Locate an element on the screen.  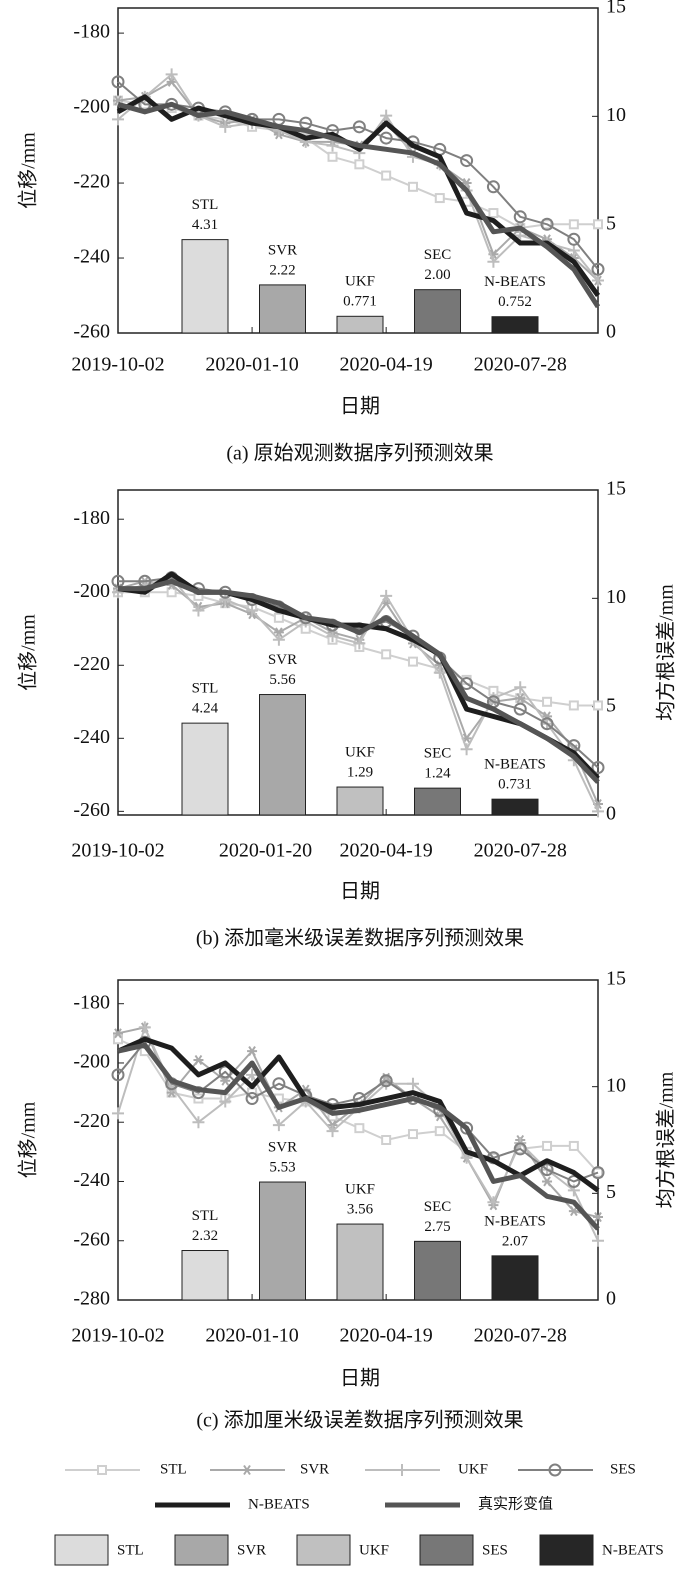
bar-value-label: 0.752 is located at coordinates (515, 302).